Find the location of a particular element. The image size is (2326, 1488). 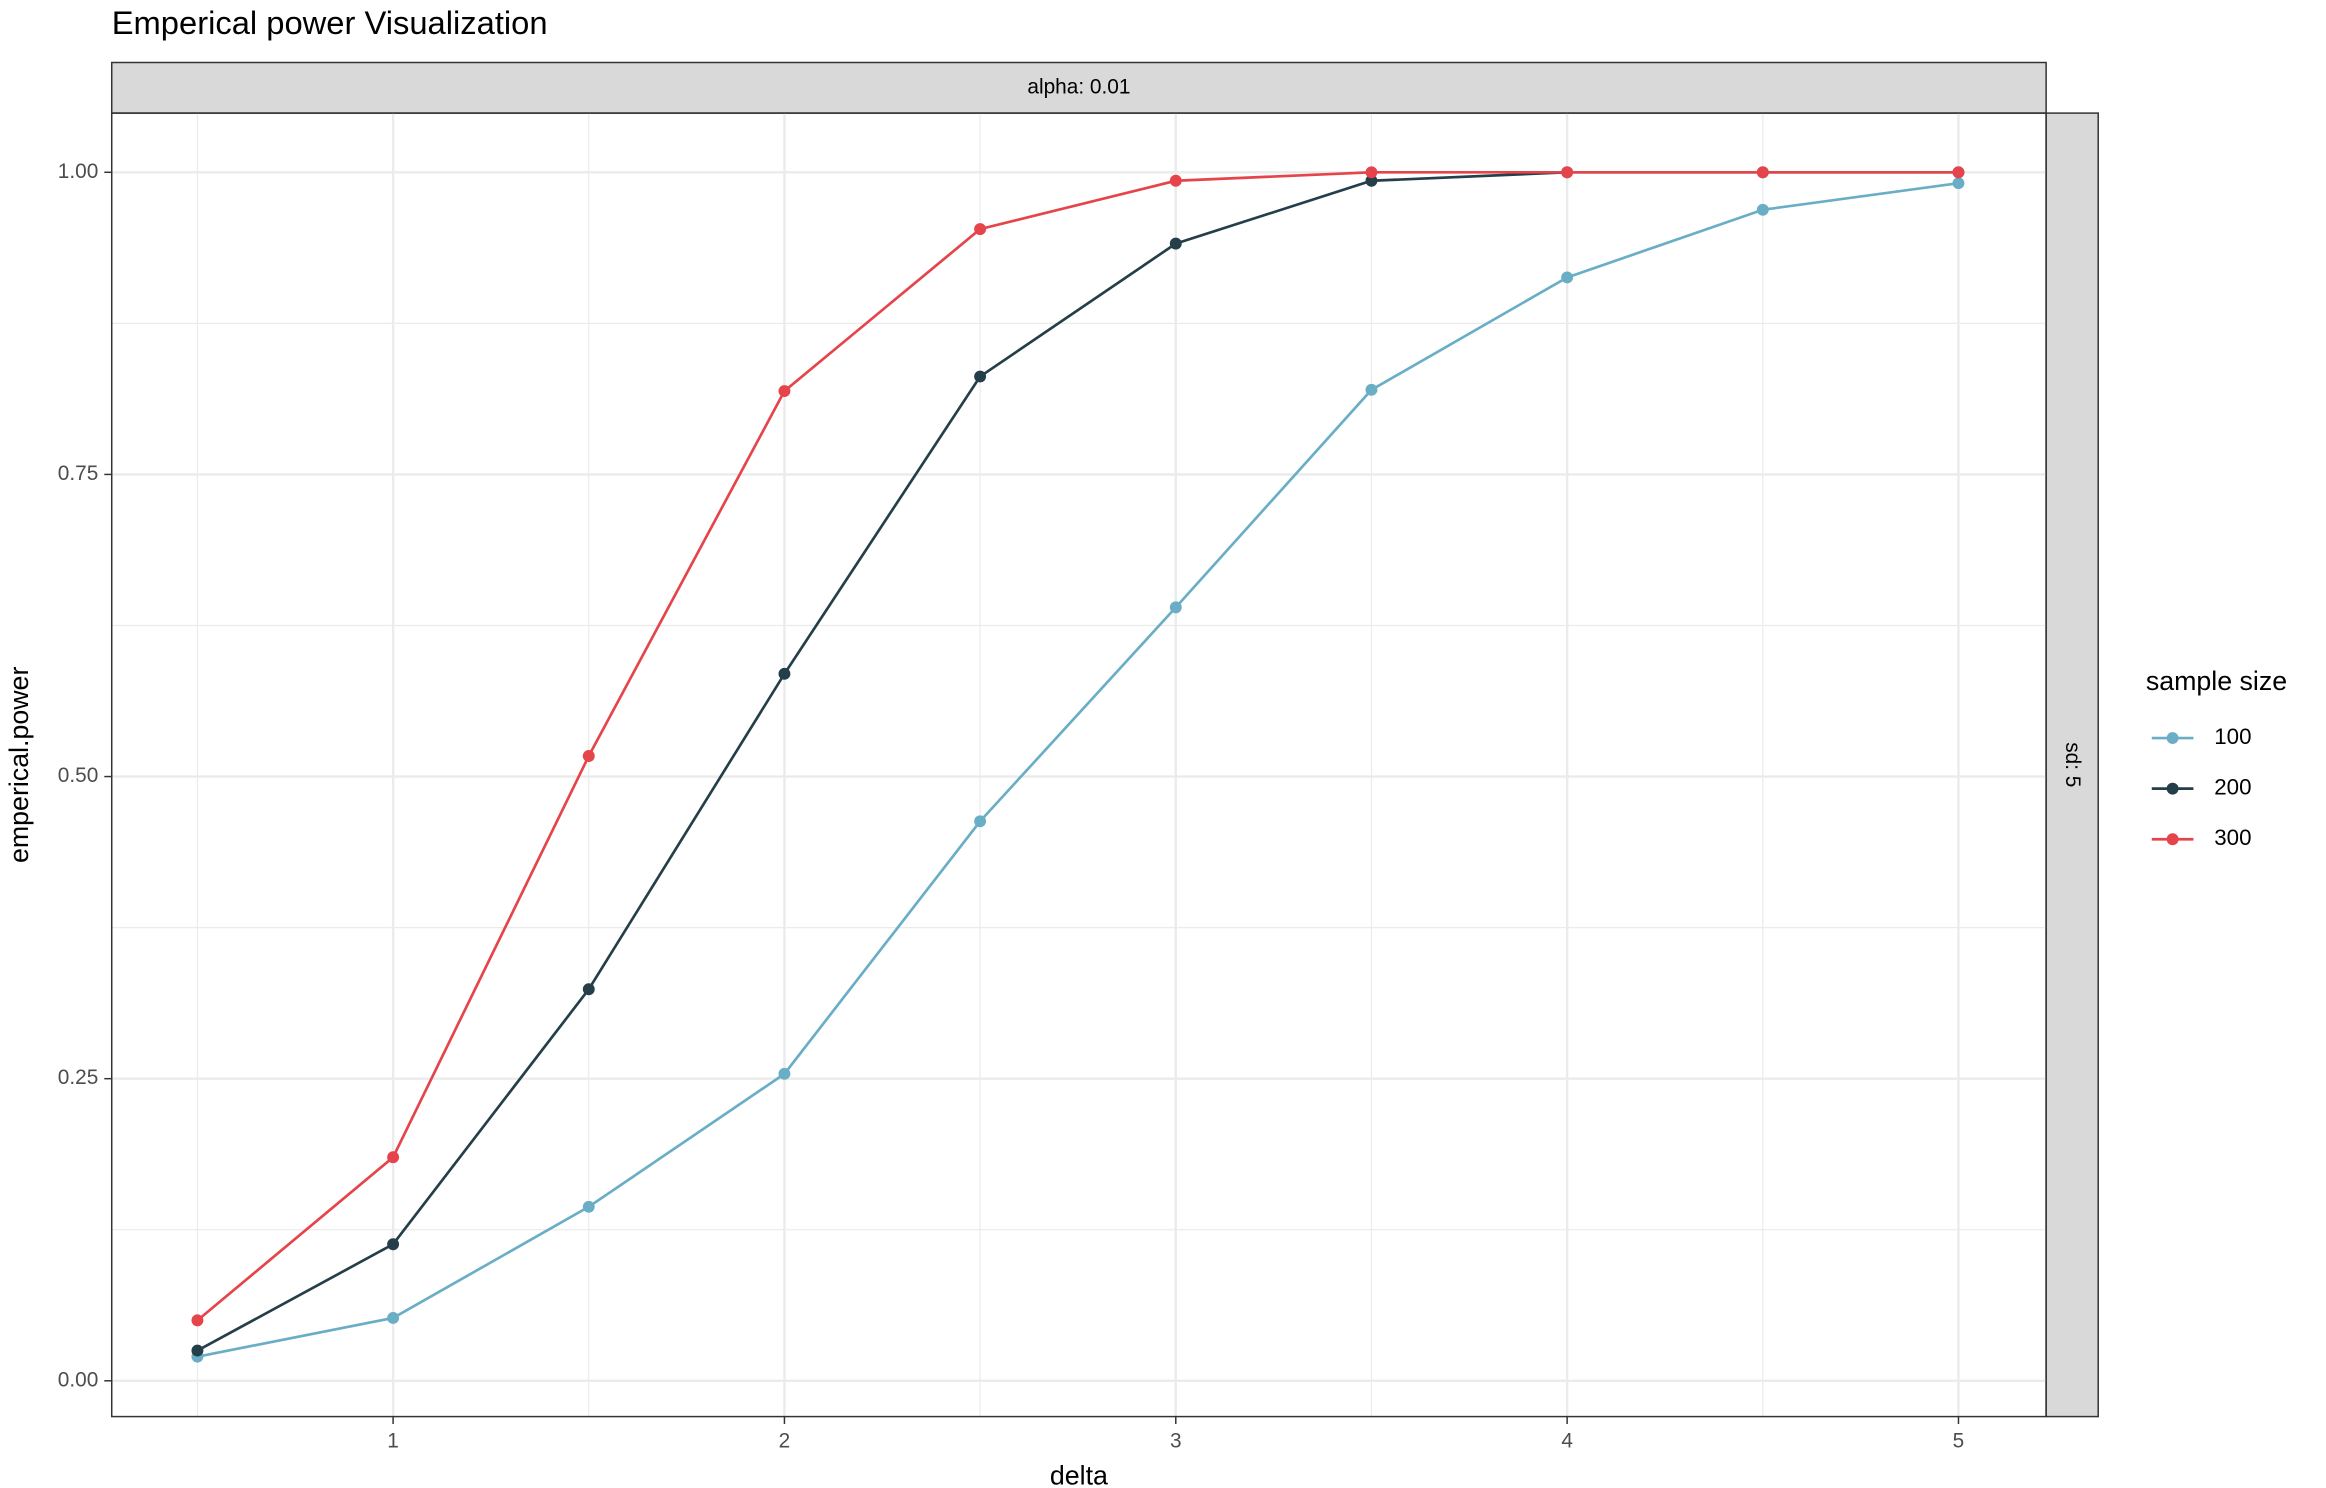

legend-title: sample size is located at coordinates (2216, 681).